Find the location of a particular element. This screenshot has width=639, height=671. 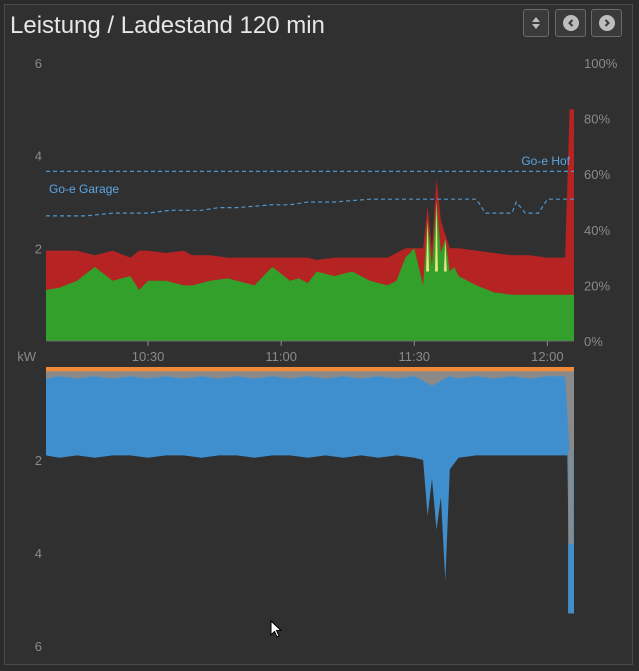

y-tick-left-lower-6: 6 is located at coordinates (38, 646).